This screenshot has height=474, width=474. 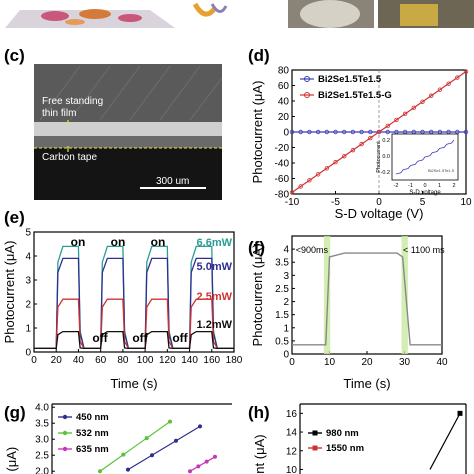 What do you see at coordinates (282, 179) in the screenshot?
I see `chart-d-ytick-label: -60` at bounding box center [282, 179].